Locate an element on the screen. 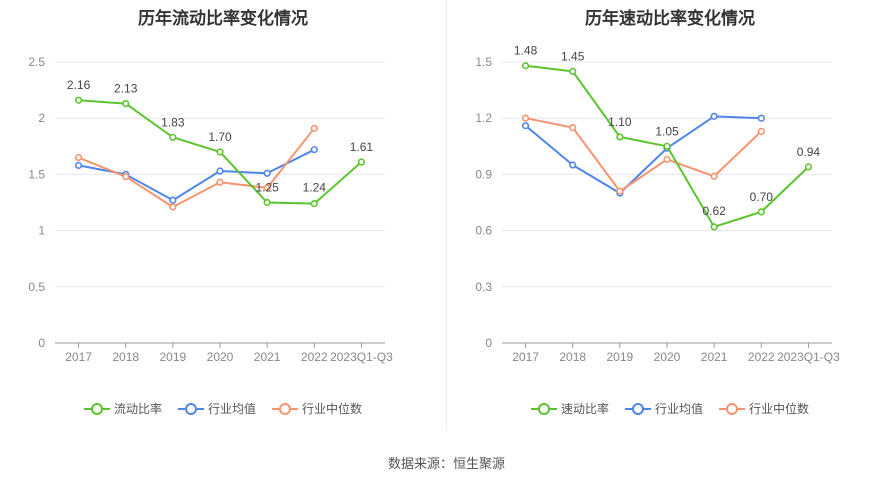  y-tick-label: 0.3 is located at coordinates (483, 287).